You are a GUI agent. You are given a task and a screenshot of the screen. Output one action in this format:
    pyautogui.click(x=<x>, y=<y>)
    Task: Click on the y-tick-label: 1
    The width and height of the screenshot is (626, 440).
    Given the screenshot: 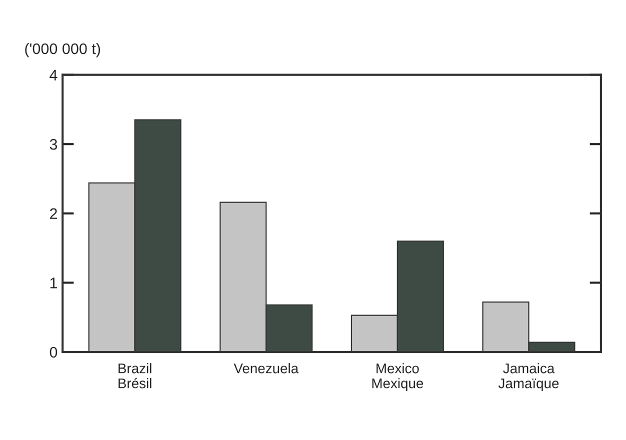 What is the action you would take?
    pyautogui.click(x=53, y=283)
    